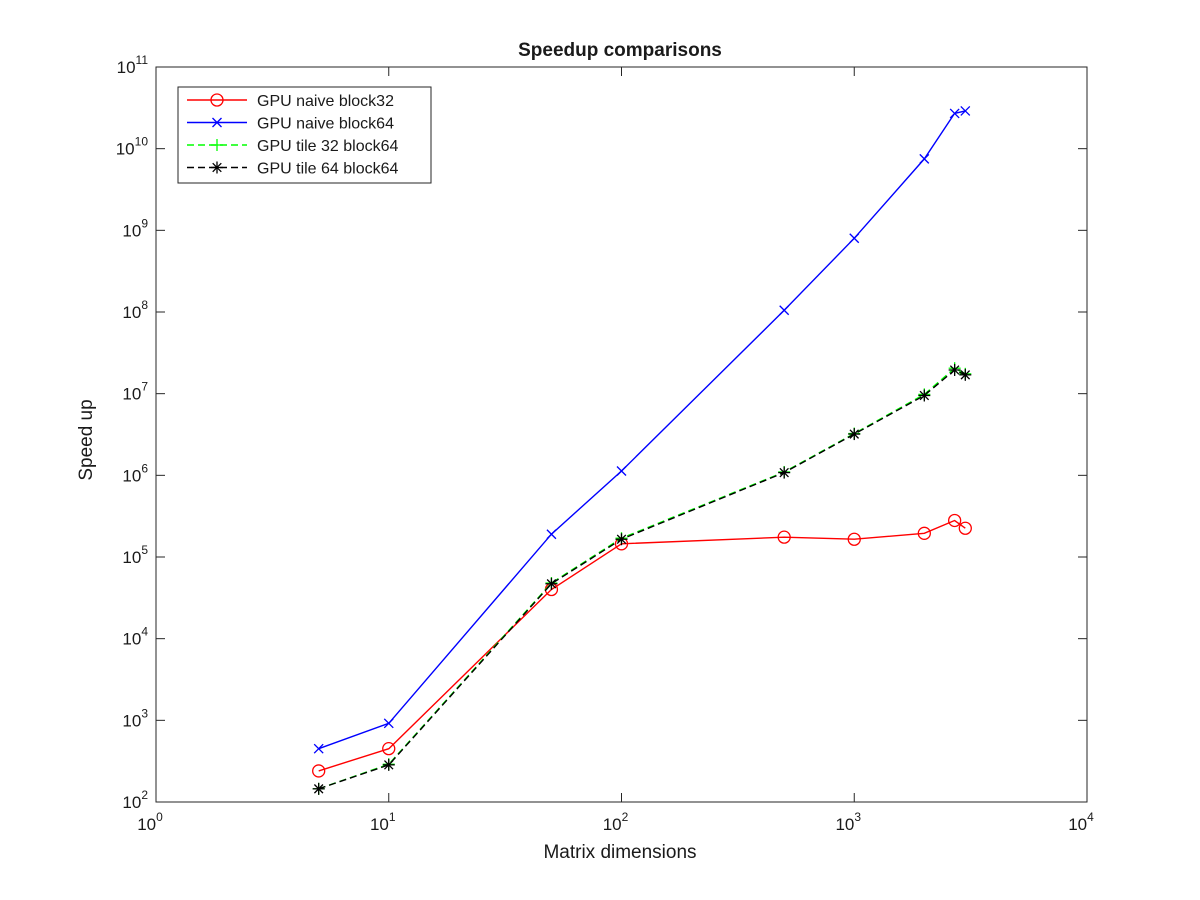 The height and width of the screenshot is (900, 1200). Describe the element at coordinates (328, 146) in the screenshot. I see `legend-label: GPU tile 32 block64` at that location.